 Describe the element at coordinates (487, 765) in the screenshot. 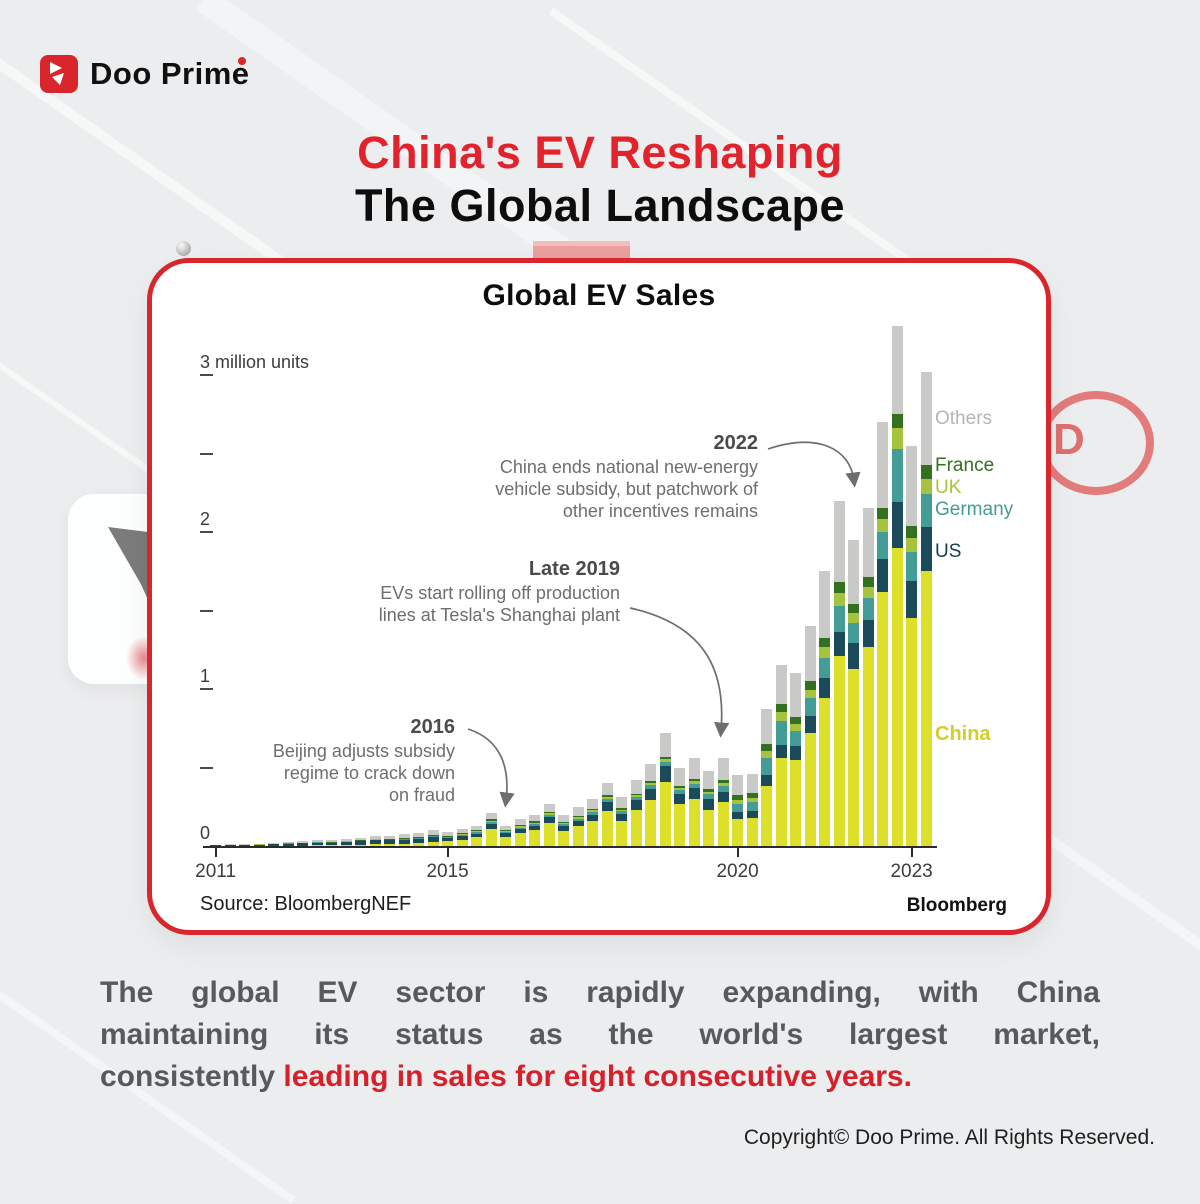

I see `arrow-2016` at that location.